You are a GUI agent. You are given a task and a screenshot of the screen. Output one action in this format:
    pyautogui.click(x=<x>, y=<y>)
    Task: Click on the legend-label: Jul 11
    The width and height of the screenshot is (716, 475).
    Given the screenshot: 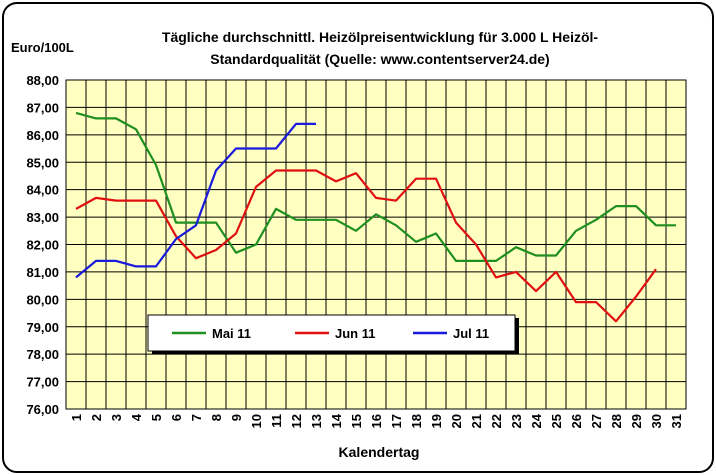 What is the action you would take?
    pyautogui.click(x=471, y=333)
    